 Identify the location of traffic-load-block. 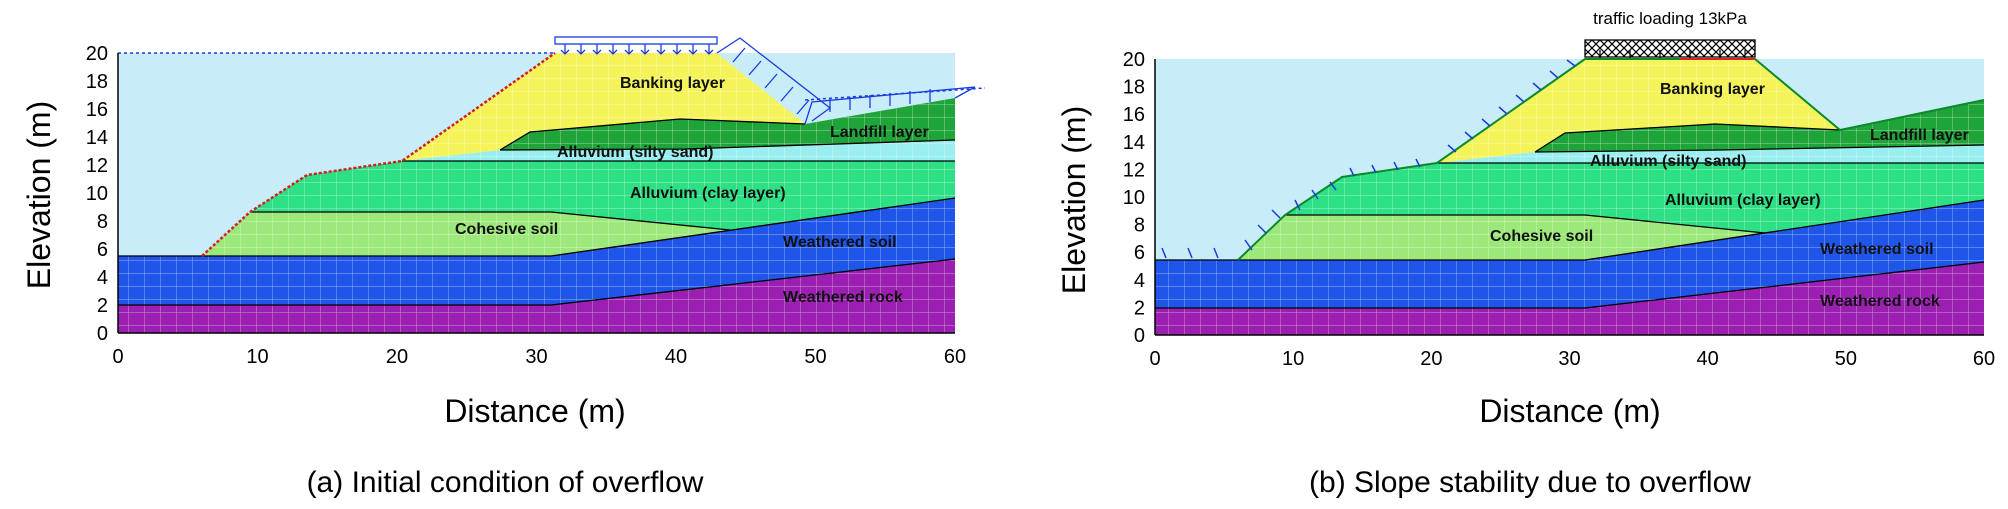
(1670, 48).